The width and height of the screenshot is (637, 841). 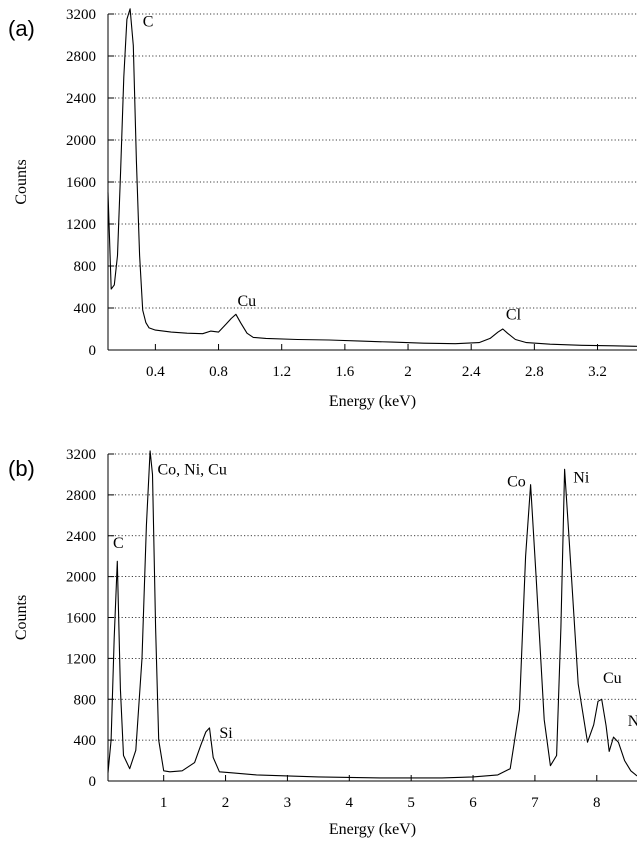 What do you see at coordinates (411, 803) in the screenshot?
I see `x-tick-label: 5` at bounding box center [411, 803].